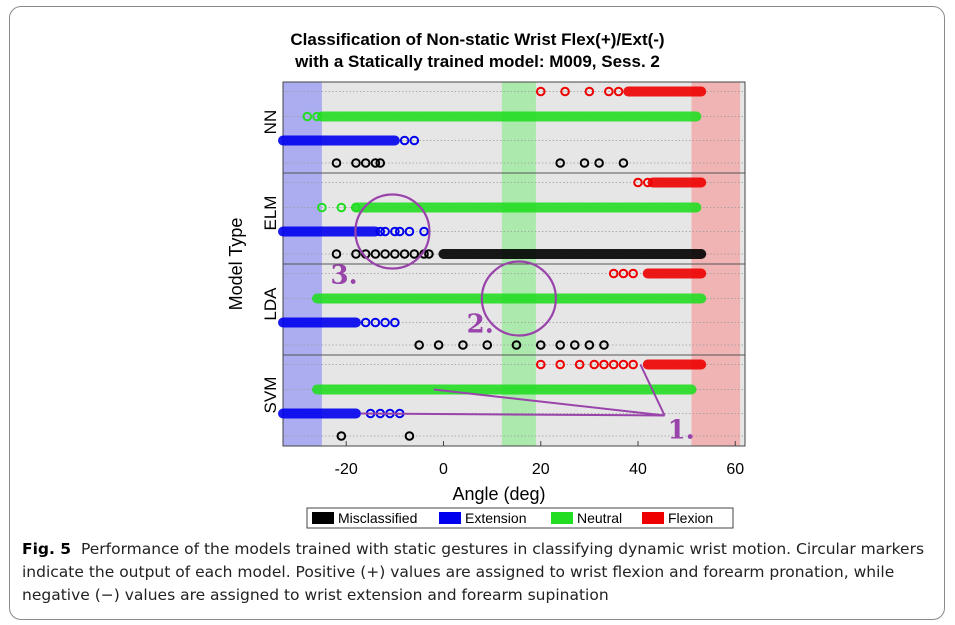  What do you see at coordinates (270, 304) in the screenshot?
I see `y-model-label: LDA` at bounding box center [270, 304].